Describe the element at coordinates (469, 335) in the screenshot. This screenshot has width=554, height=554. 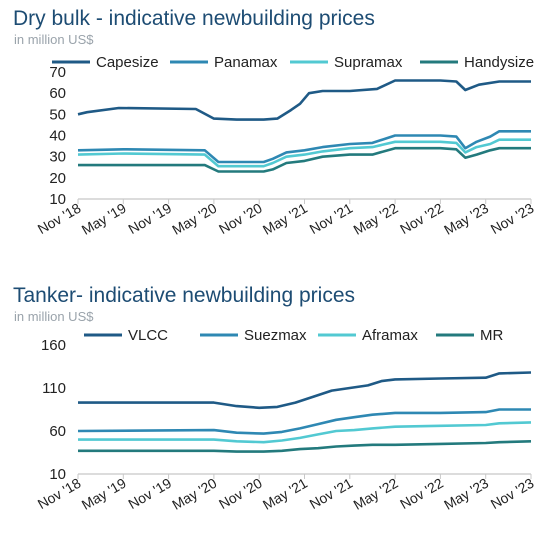
I see `legend-item-mr: MR` at that location.